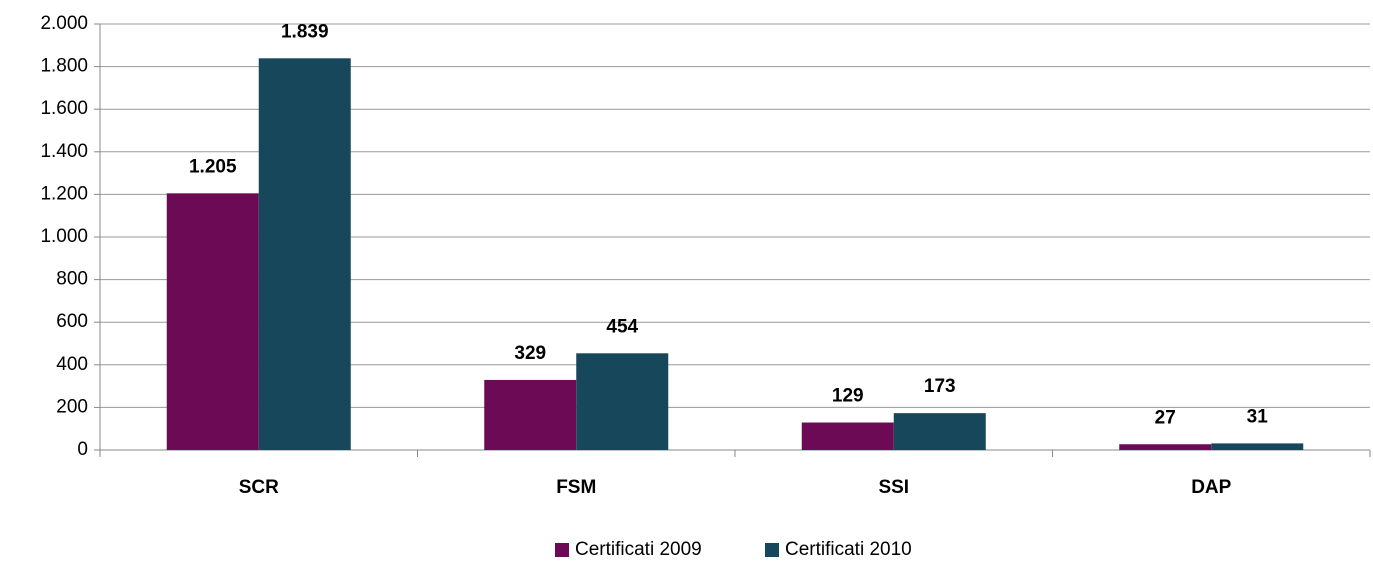  What do you see at coordinates (72, 364) in the screenshot?
I see `y-tick-label: 400` at bounding box center [72, 364].